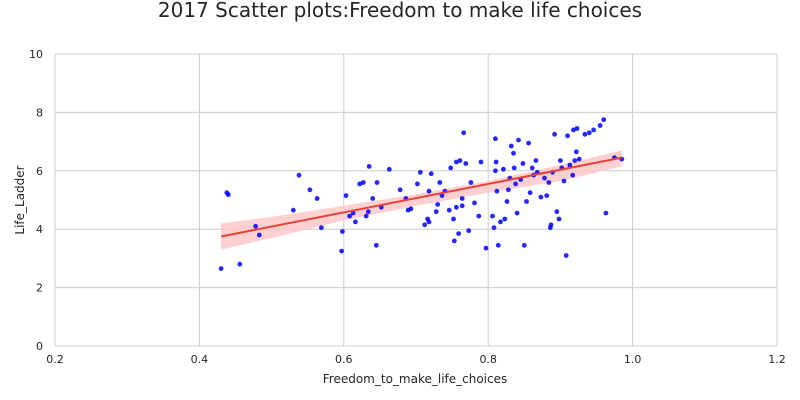 Image resolution: width=800 pixels, height=400 pixels. Describe the element at coordinates (39, 171) in the screenshot. I see `y-tick-label: 6` at that location.